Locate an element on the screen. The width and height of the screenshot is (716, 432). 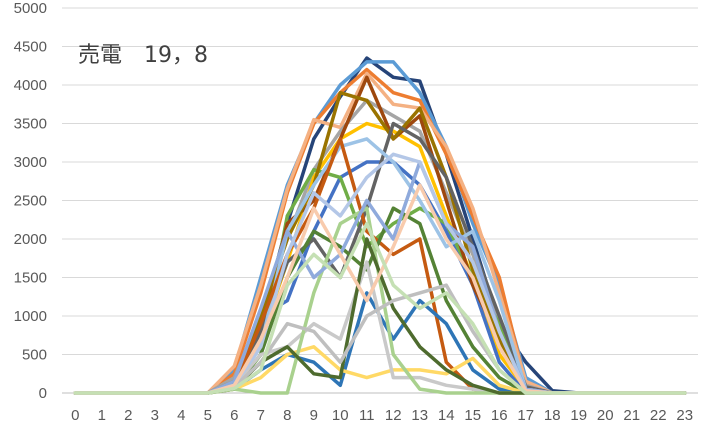
x-tick-label: 3 is located at coordinates (155, 415).